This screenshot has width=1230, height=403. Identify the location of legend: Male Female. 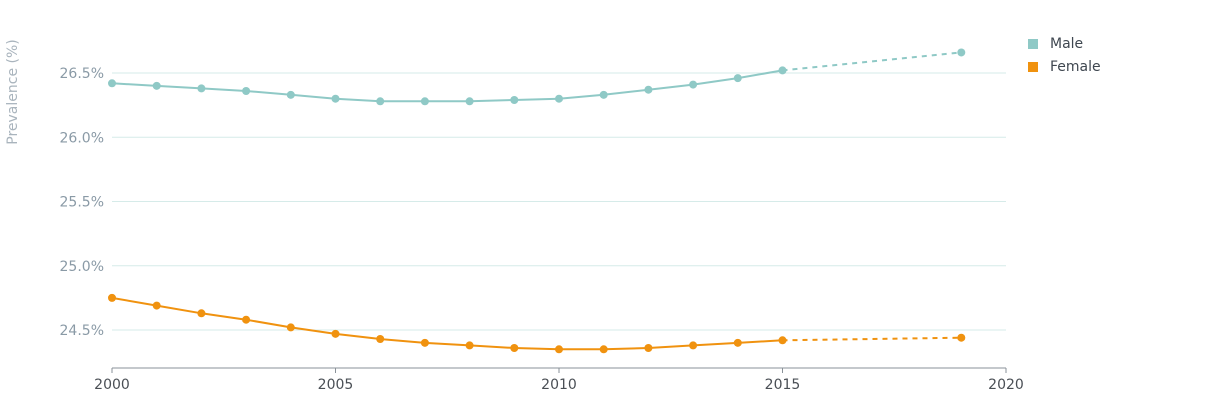
(1064, 55).